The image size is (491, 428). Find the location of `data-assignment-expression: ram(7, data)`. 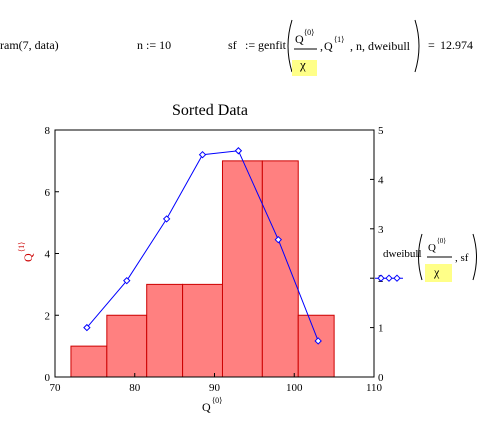

data-assignment-expression: ram(7, data) is located at coordinates (29, 45).